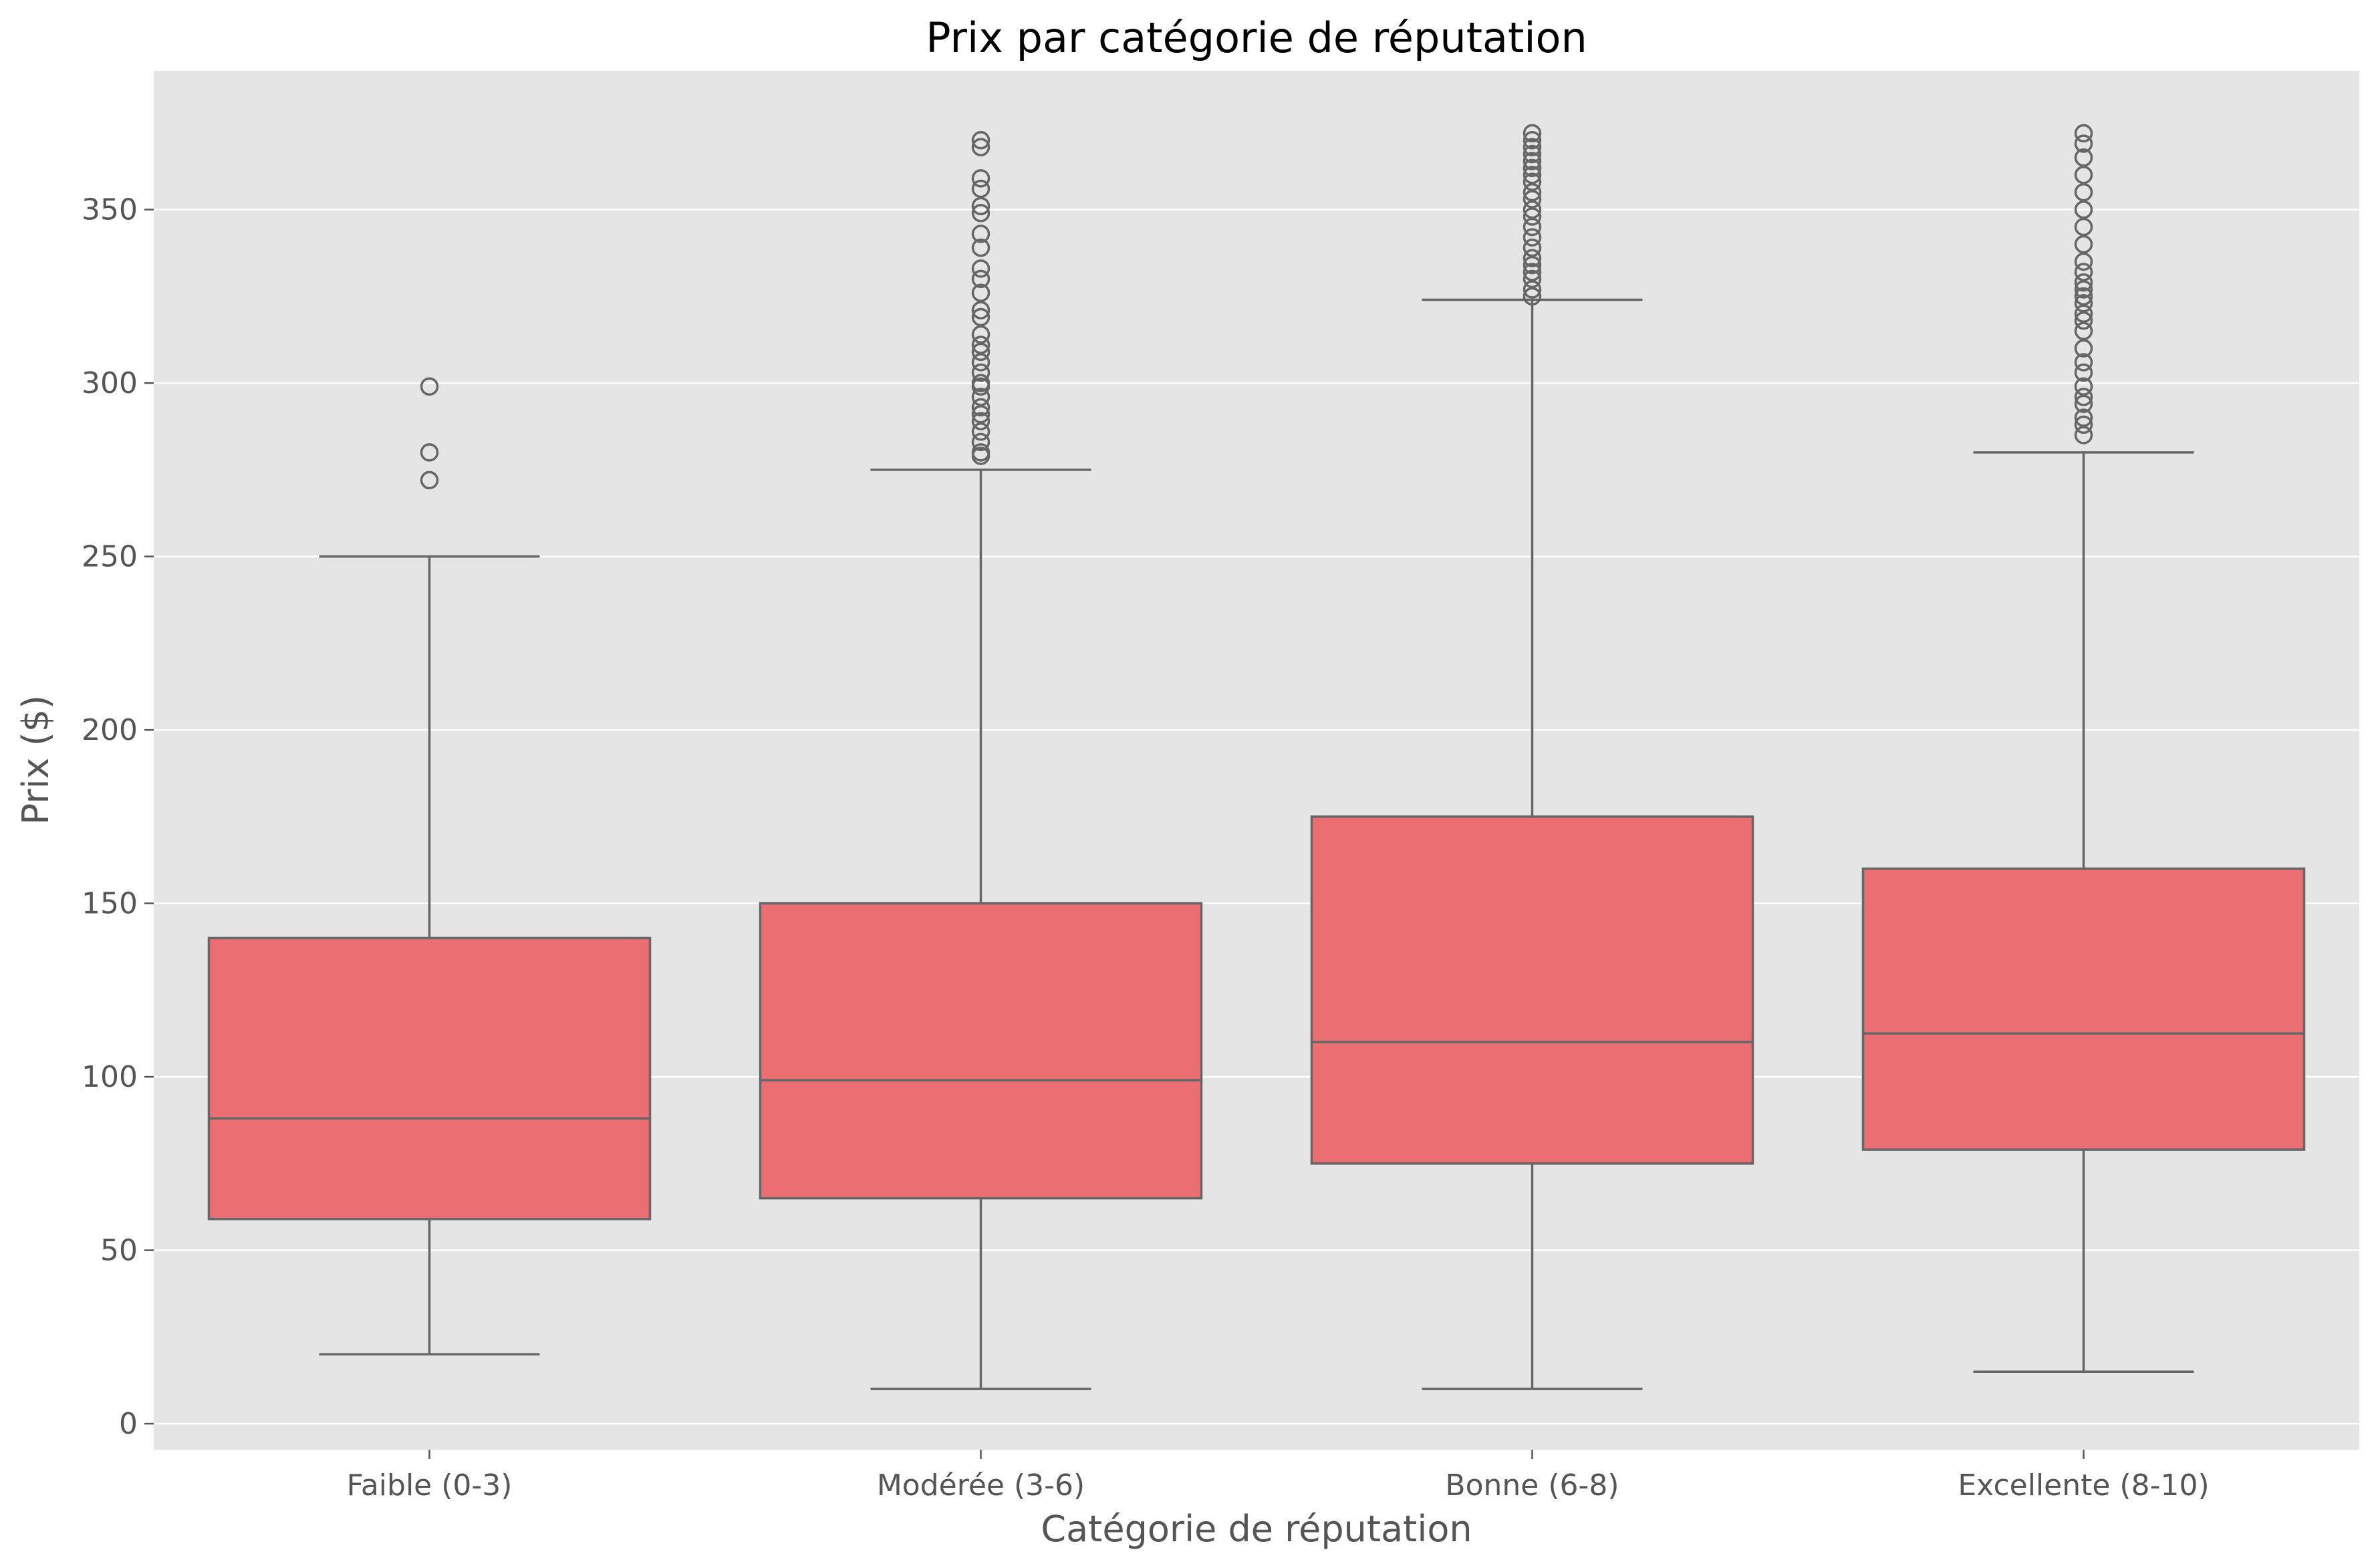  Describe the element at coordinates (119, 1251) in the screenshot. I see `y-tick-label: 50` at that location.